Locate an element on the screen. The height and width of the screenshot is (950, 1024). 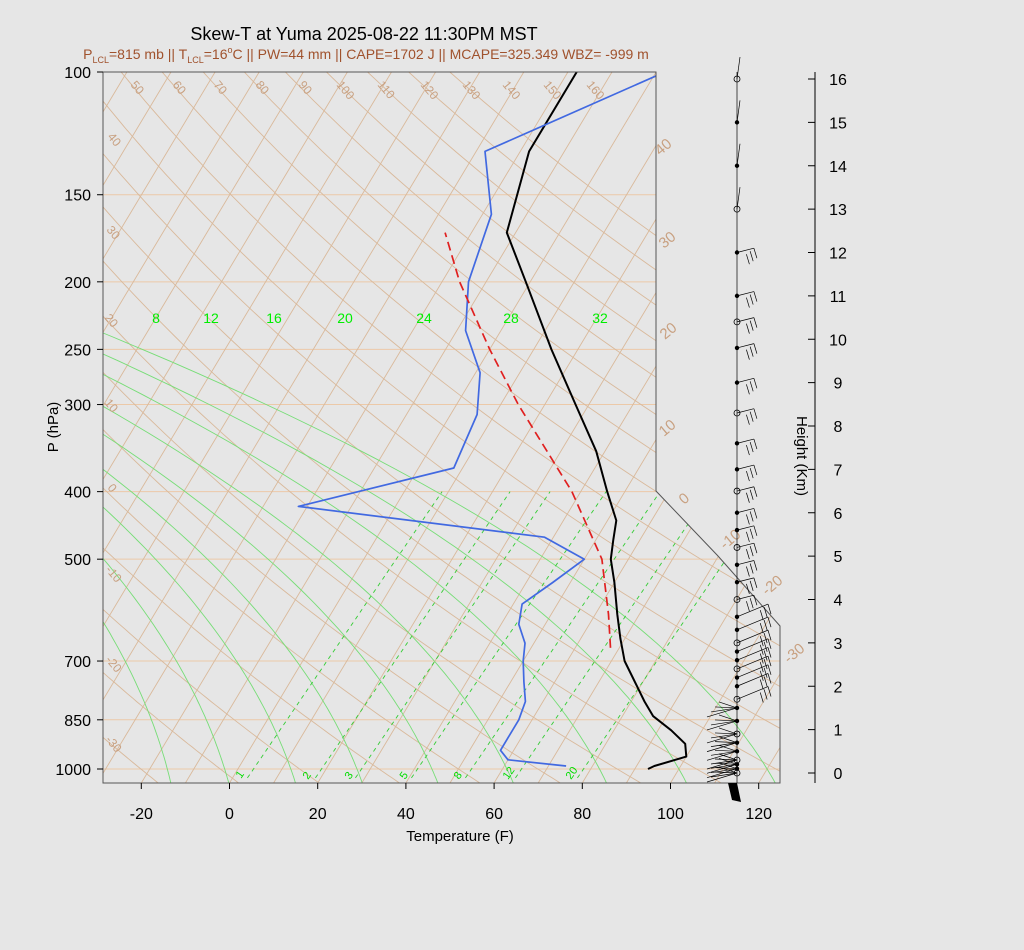
mixing-ratio-label: 2 is located at coordinates (307, 776).